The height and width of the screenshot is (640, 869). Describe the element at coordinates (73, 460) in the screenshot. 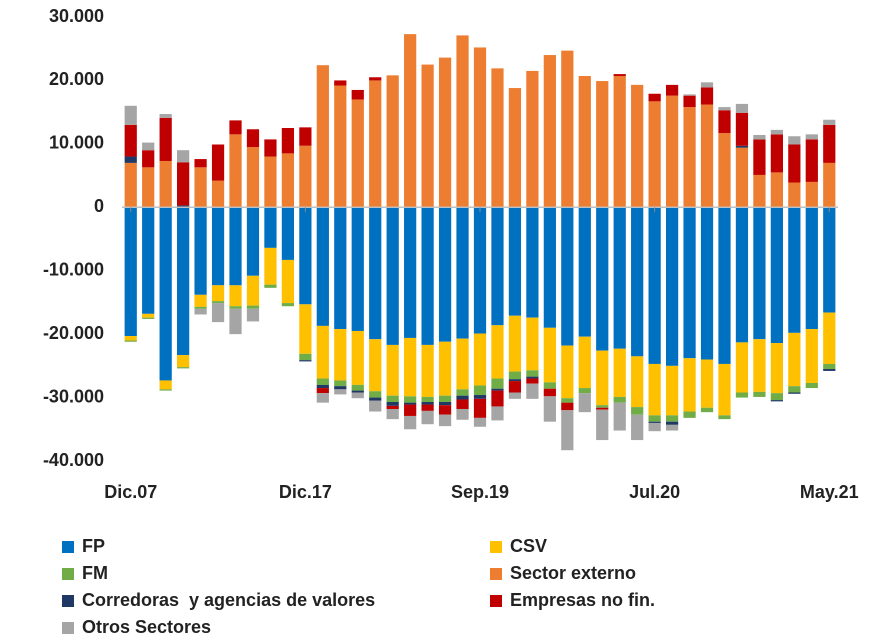

I see `y-tick-label: -40.000` at that location.